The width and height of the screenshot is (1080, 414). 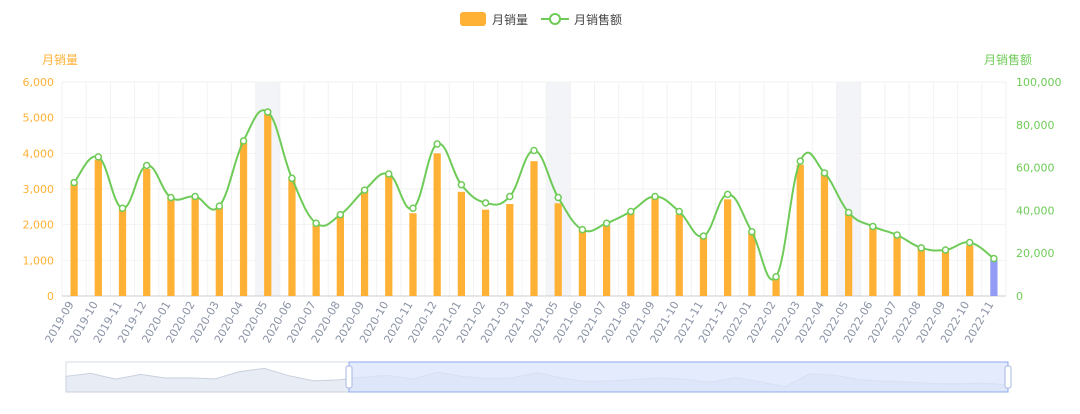 What do you see at coordinates (598, 19) in the screenshot?
I see `legend-line-label: 月销售额` at bounding box center [598, 19].